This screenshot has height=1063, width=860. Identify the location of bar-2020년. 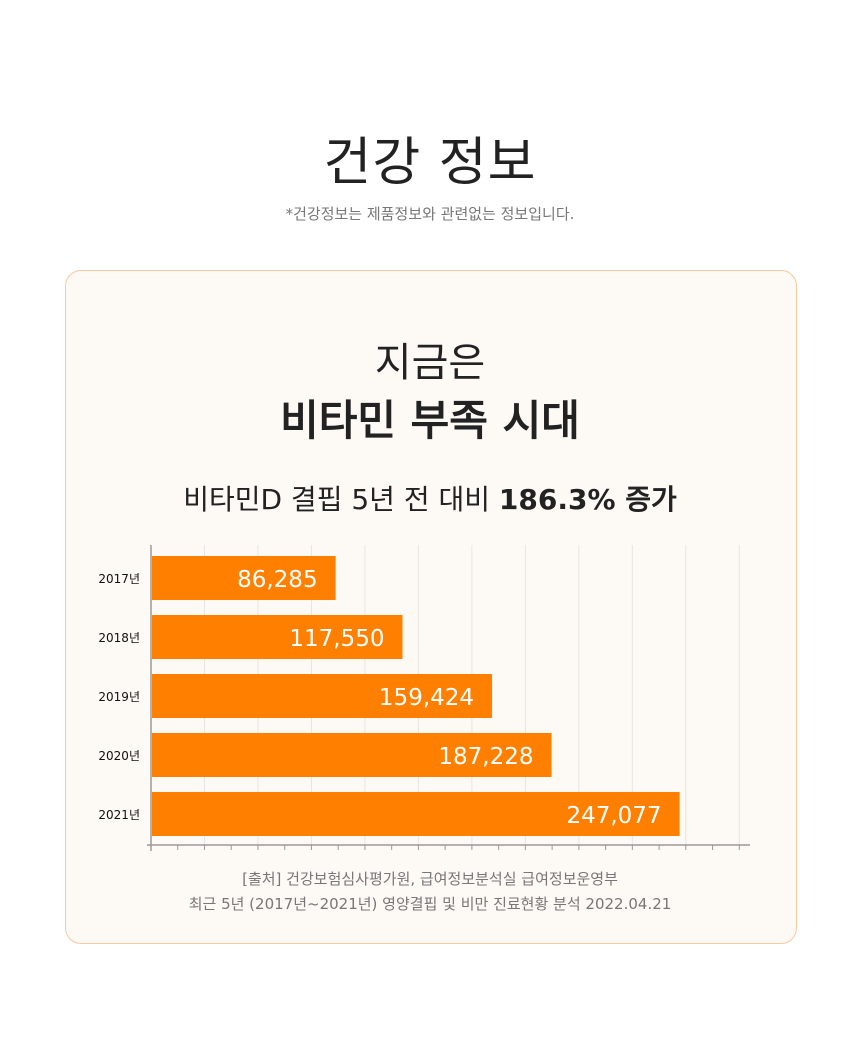
(352, 755).